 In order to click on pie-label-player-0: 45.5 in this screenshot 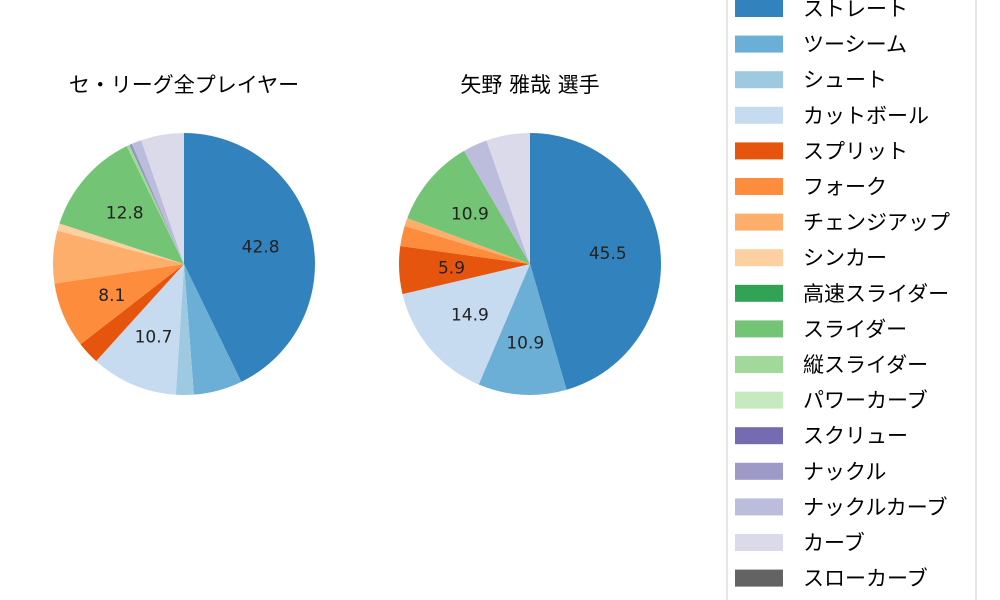, I will do `click(608, 254)`.